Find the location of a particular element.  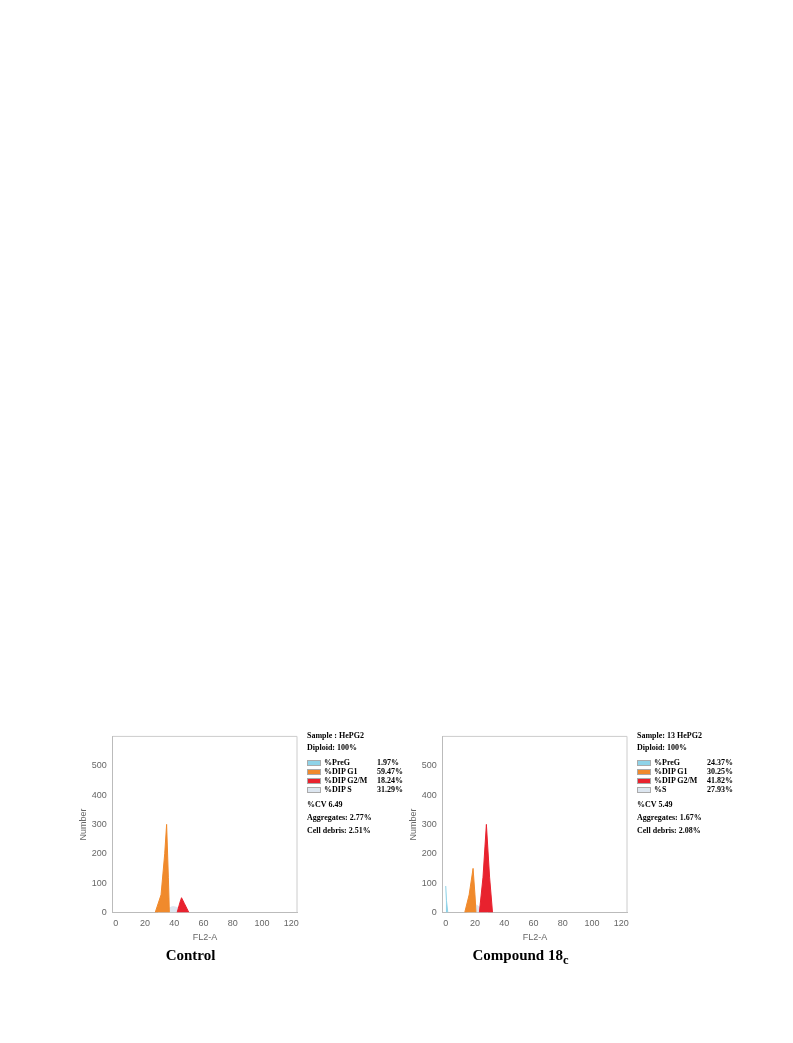

text: 24.37% is located at coordinates (720, 762).